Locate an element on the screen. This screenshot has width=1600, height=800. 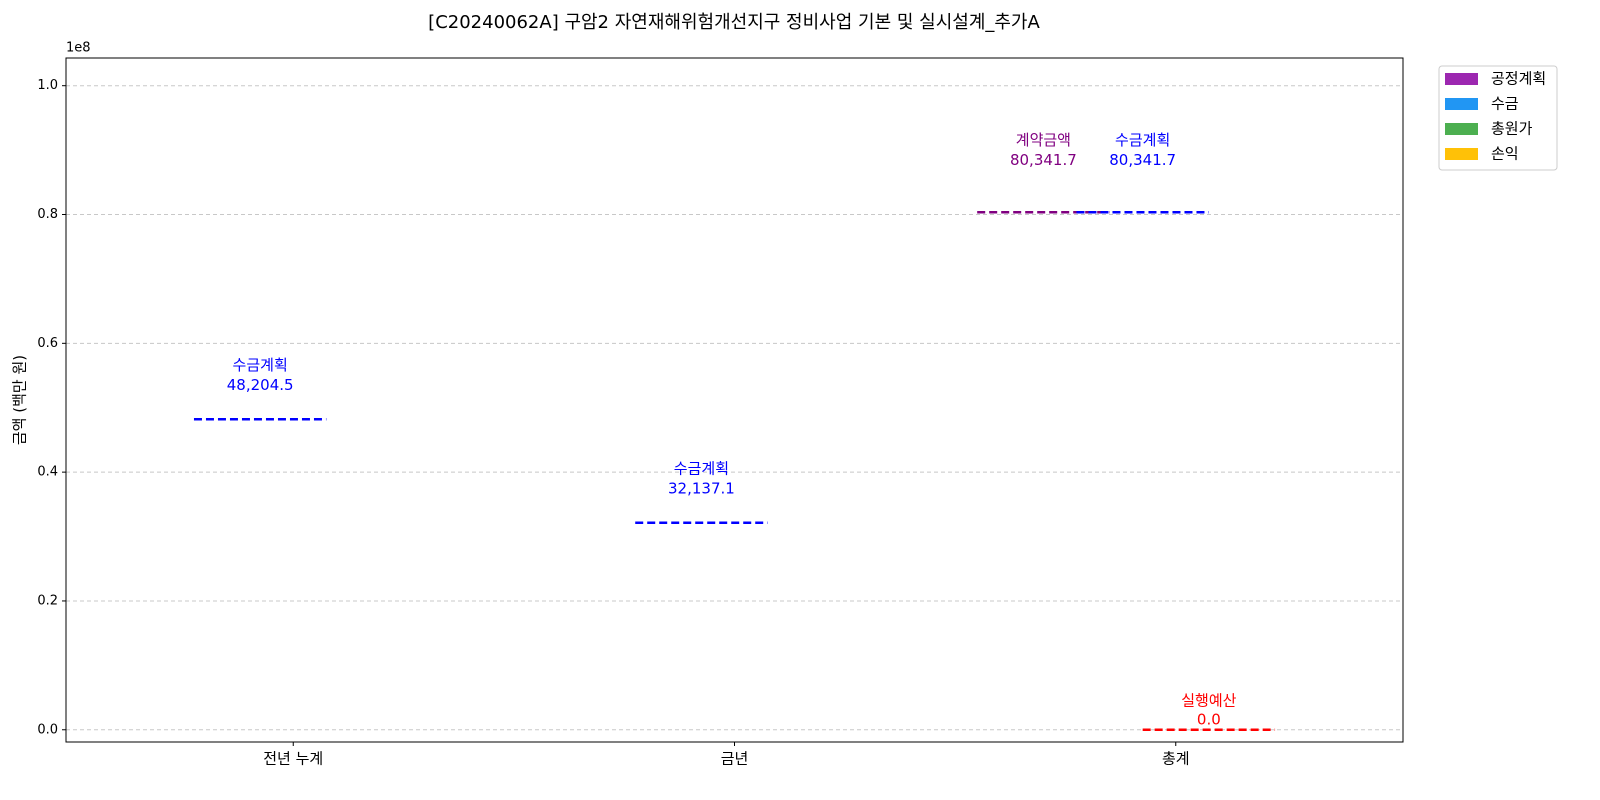
y-tick-label: 1.0 is located at coordinates (47, 85).